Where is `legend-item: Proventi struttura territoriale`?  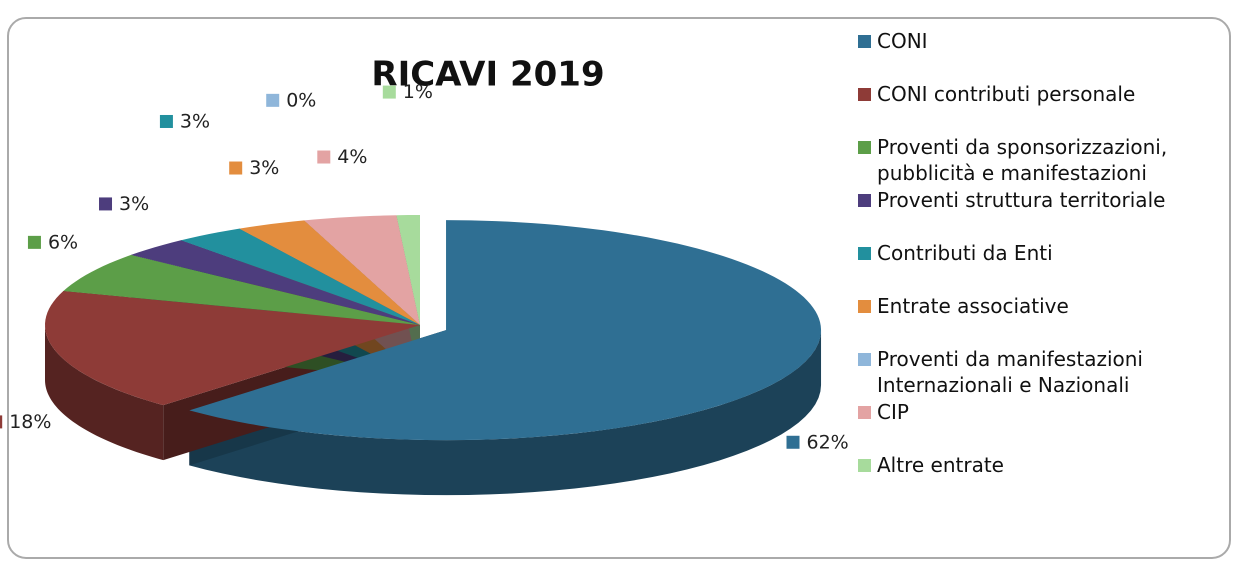
legend-item: Proventi struttura territoriale is located at coordinates (1038, 213).